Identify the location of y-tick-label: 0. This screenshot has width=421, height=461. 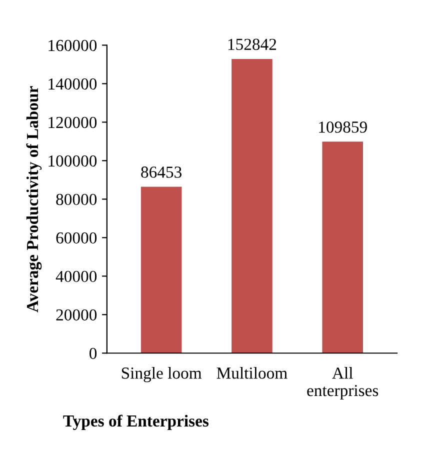
(93, 354).